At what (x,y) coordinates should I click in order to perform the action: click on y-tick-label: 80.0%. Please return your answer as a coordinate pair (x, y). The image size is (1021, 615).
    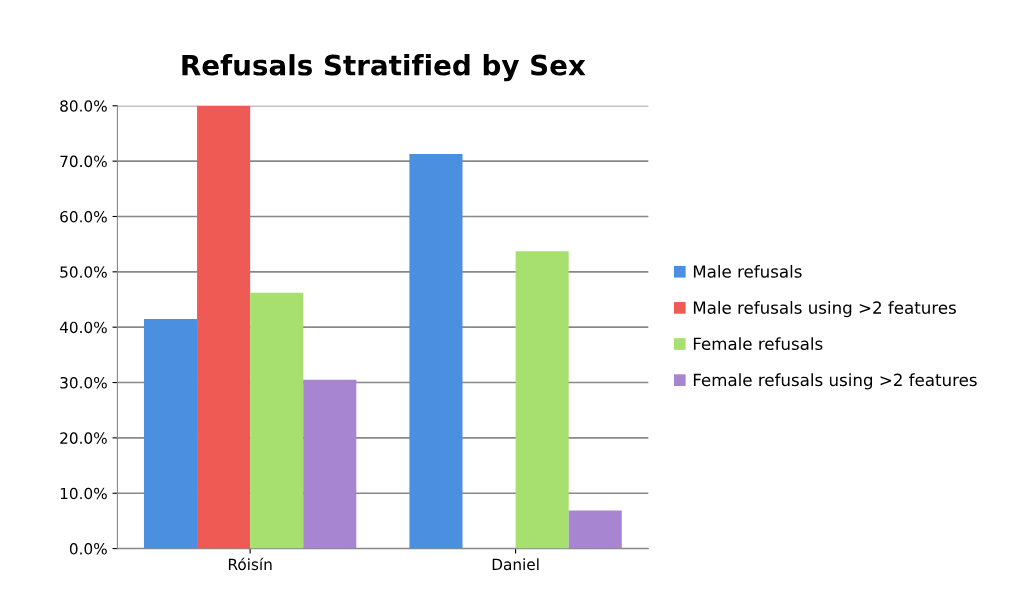
    Looking at the image, I should click on (83, 106).